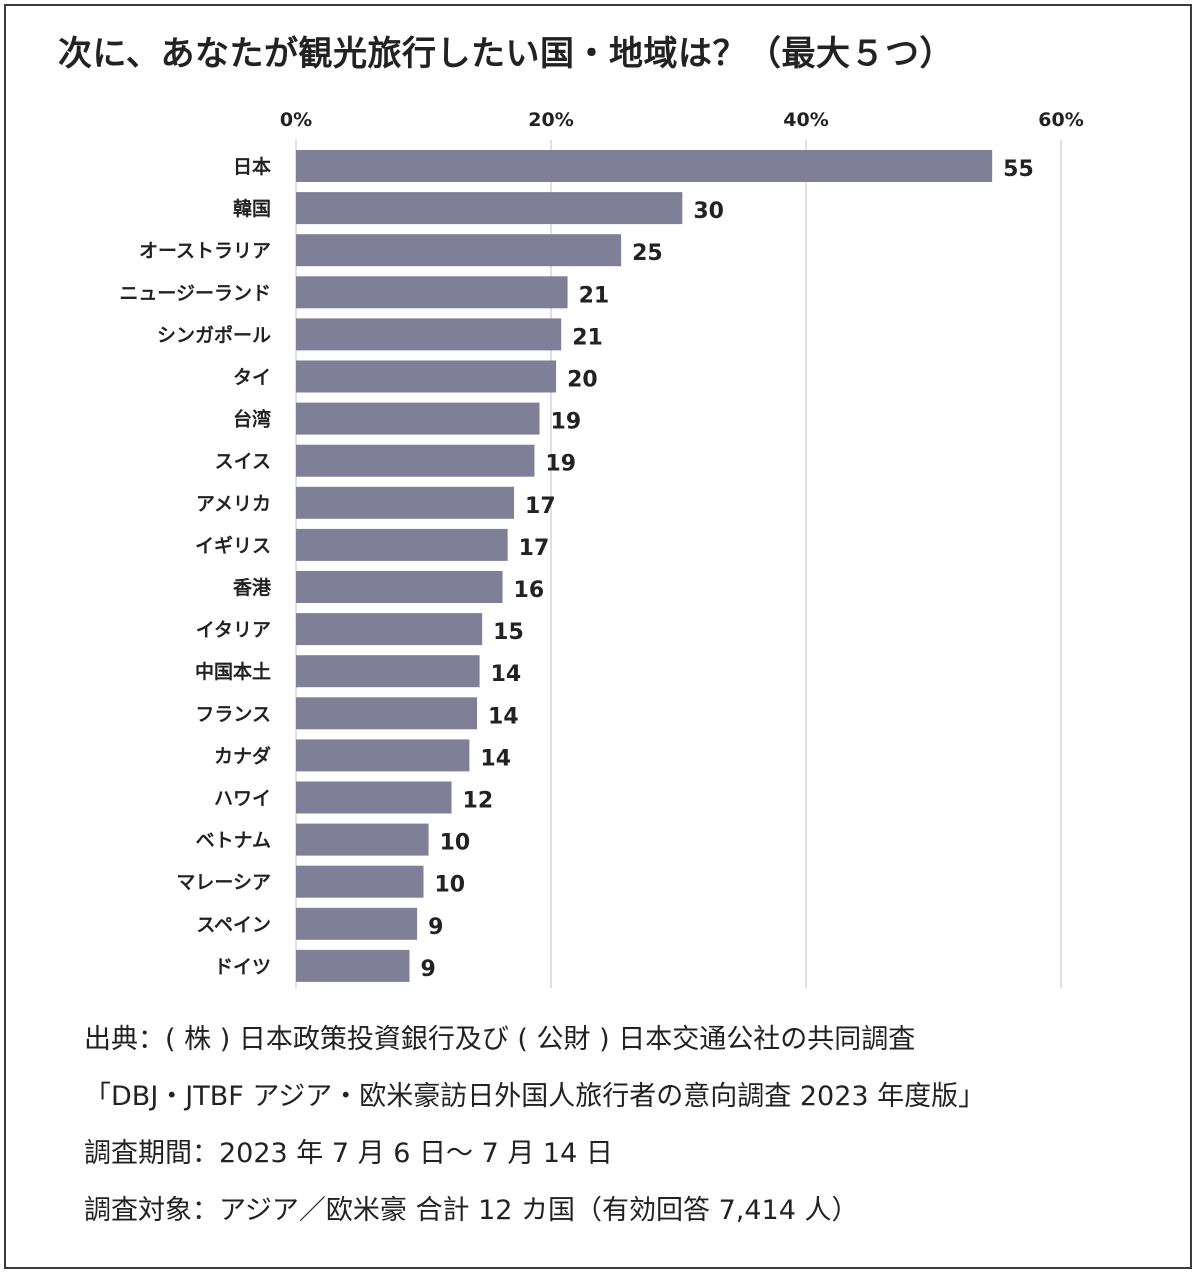 Image resolution: width=1200 pixels, height=1275 pixels. Describe the element at coordinates (540, 506) in the screenshot. I see `value-label-8: 17` at that location.